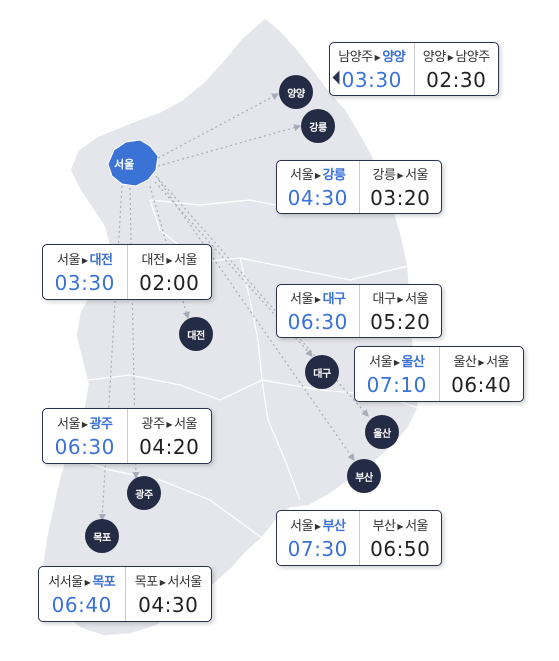  I want to click on route-label: 강릉 ▶ 서울, so click(400, 175).